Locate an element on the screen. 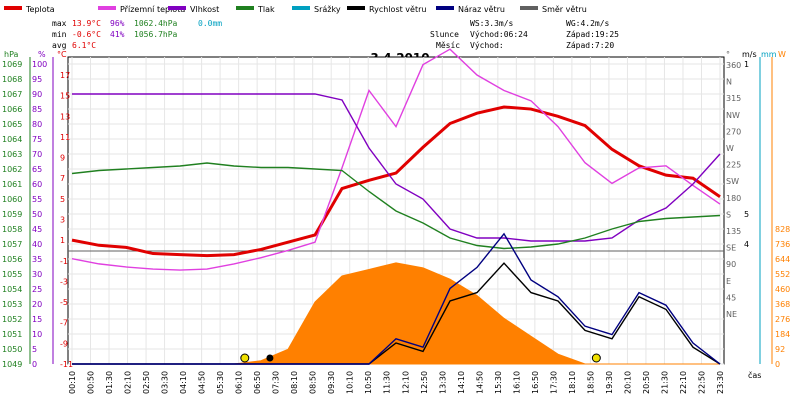 The image size is (800, 400). dir-tick-label: 315 is located at coordinates (733, 98).